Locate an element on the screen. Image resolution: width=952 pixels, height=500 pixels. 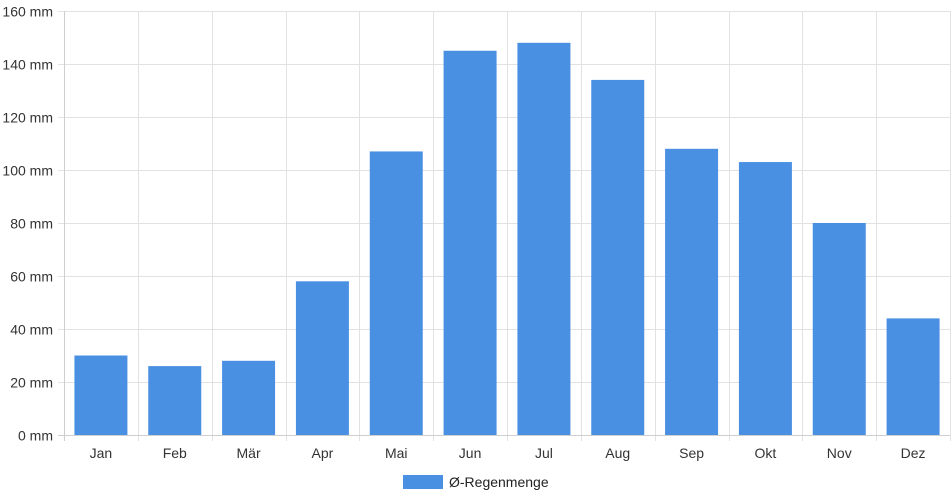
bar-nov is located at coordinates (839, 329).